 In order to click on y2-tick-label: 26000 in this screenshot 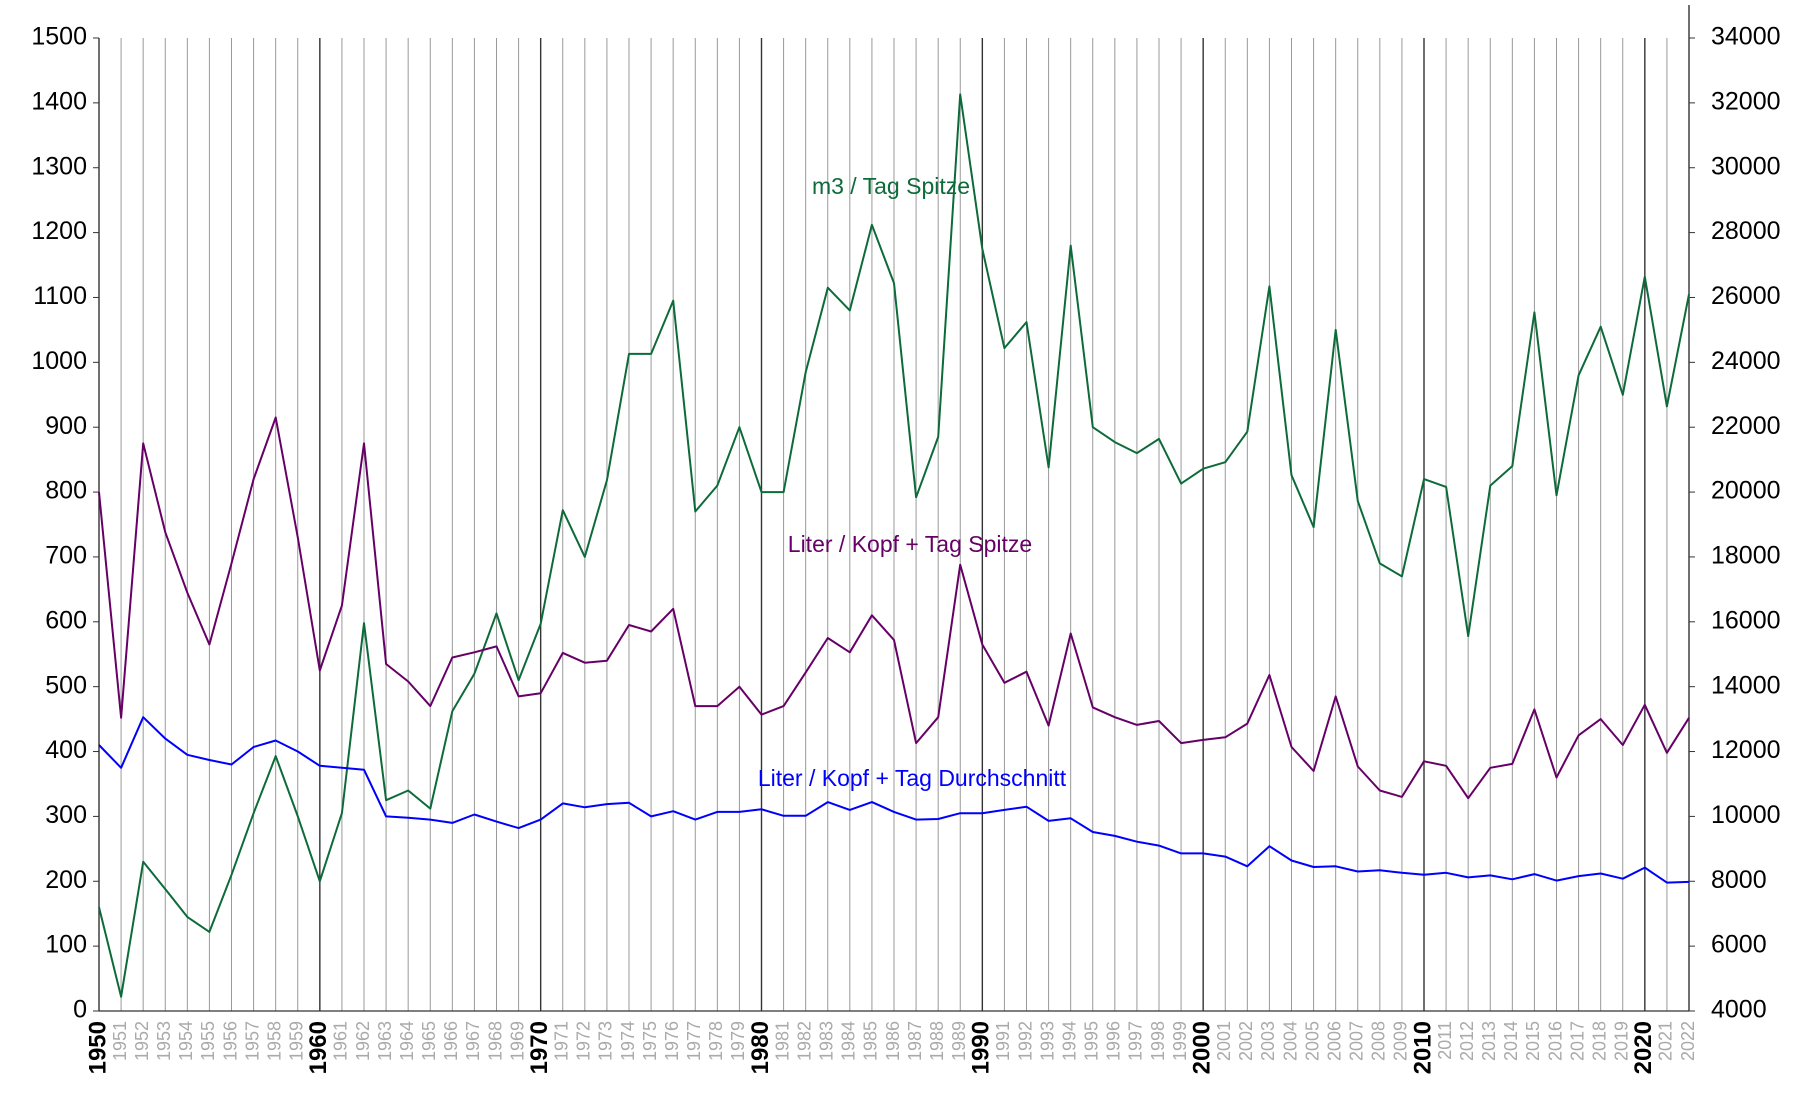, I will do `click(1746, 296)`.